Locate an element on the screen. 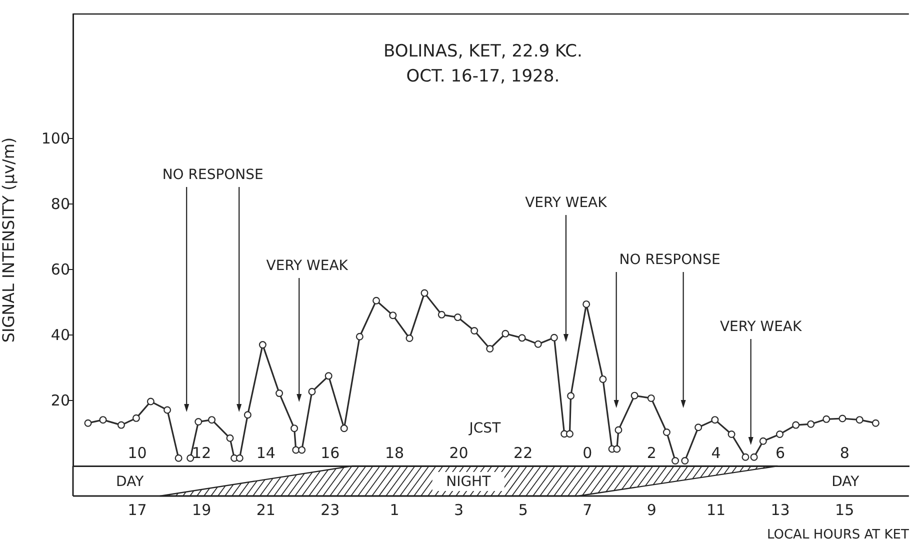 This screenshot has width=914, height=543. x-tick-label: 4 is located at coordinates (716, 453).